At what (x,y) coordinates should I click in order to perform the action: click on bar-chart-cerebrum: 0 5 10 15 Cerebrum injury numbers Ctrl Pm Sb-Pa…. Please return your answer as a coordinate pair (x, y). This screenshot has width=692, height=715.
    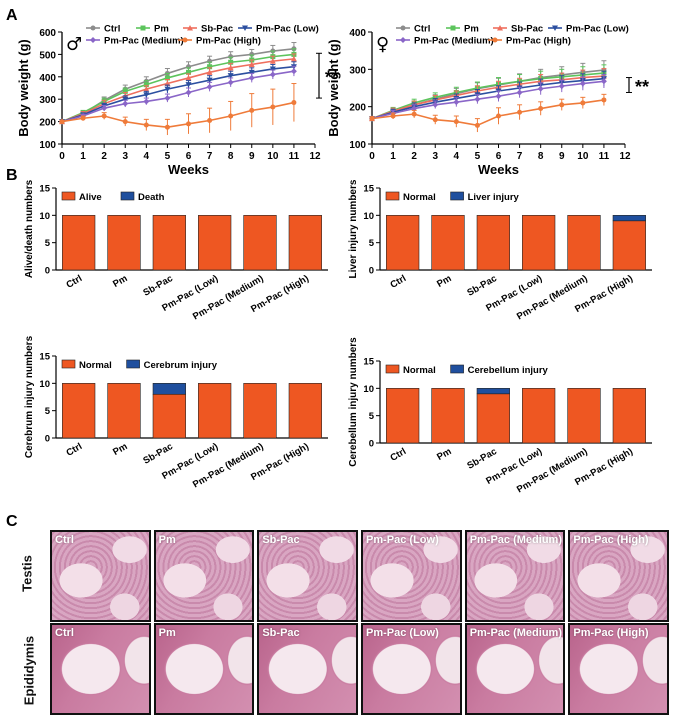
    Looking at the image, I should click on (176, 412).